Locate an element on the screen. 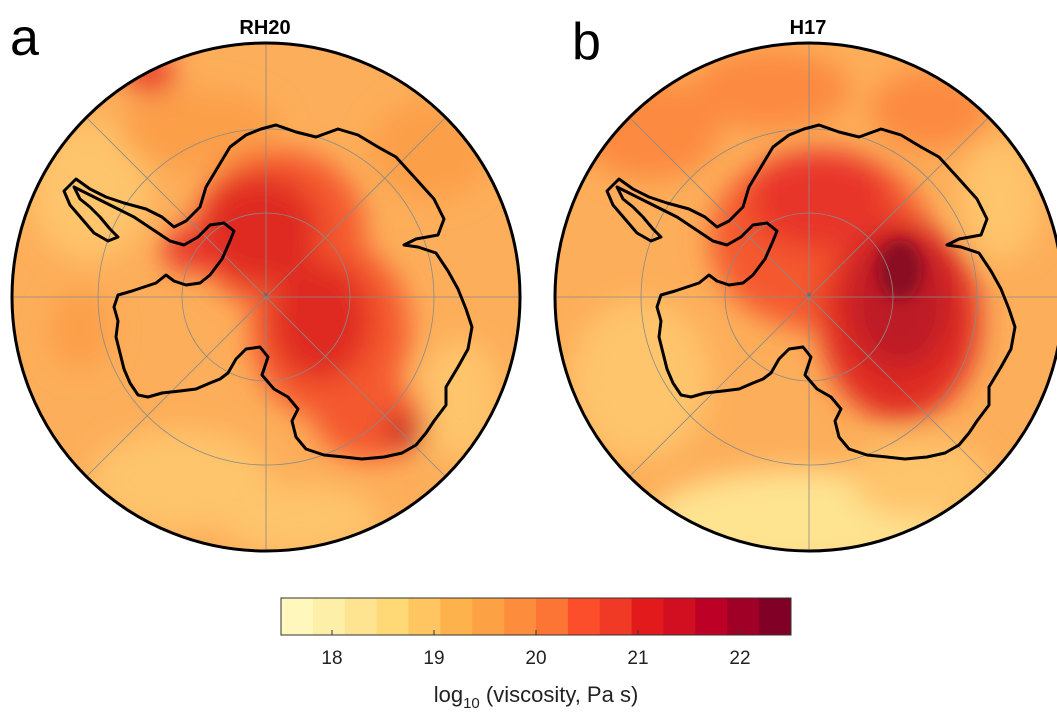 The height and width of the screenshot is (721, 1057). colorbar-tick-label: 20 is located at coordinates (536, 658).